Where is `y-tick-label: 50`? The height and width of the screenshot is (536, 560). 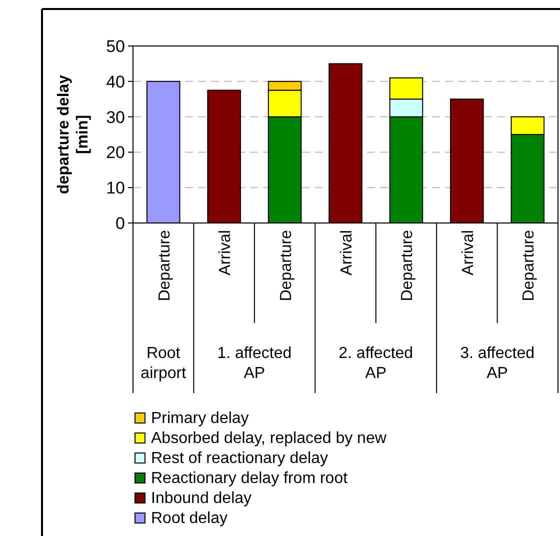
y-tick-label: 50 is located at coordinates (115, 46).